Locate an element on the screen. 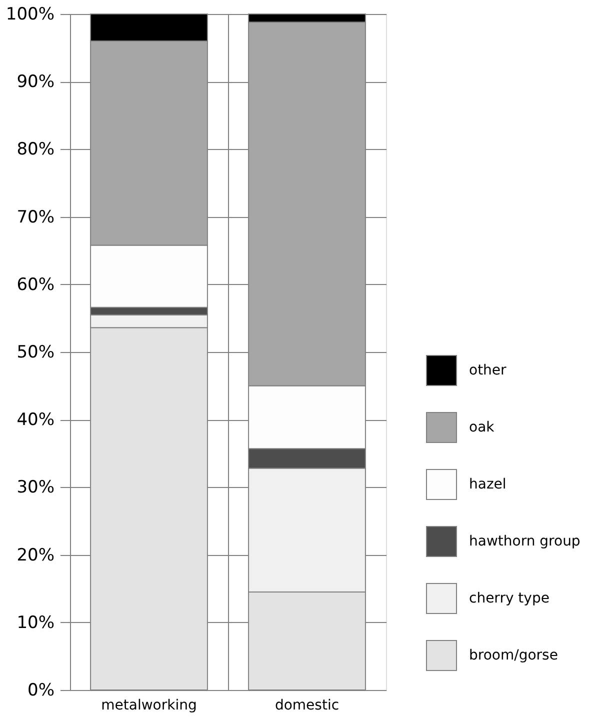 This screenshot has height=727, width=602. y-tick-label: 40% is located at coordinates (35, 420).